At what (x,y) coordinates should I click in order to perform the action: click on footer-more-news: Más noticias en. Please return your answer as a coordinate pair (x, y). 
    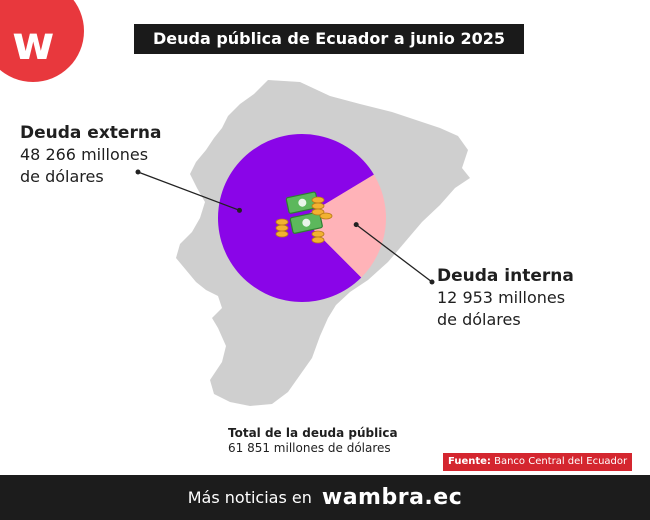
    Looking at the image, I should click on (249, 497).